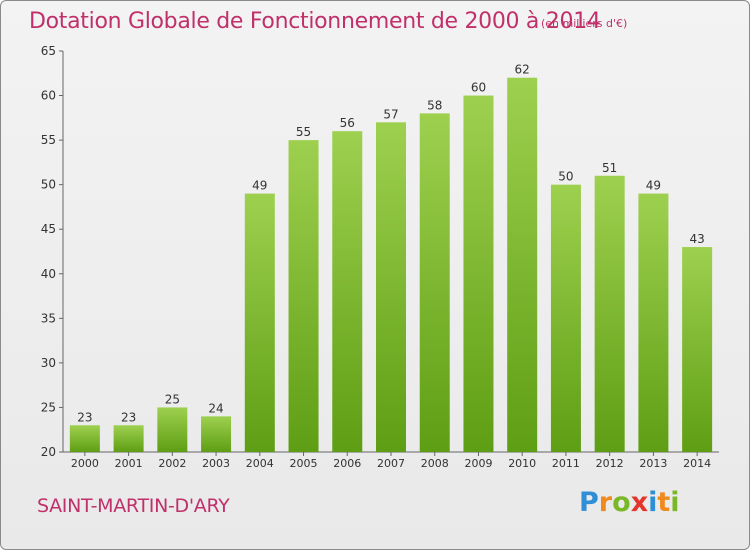 The image size is (750, 550). What do you see at coordinates (696, 239) in the screenshot?
I see `bar-value-label: 43` at bounding box center [696, 239].